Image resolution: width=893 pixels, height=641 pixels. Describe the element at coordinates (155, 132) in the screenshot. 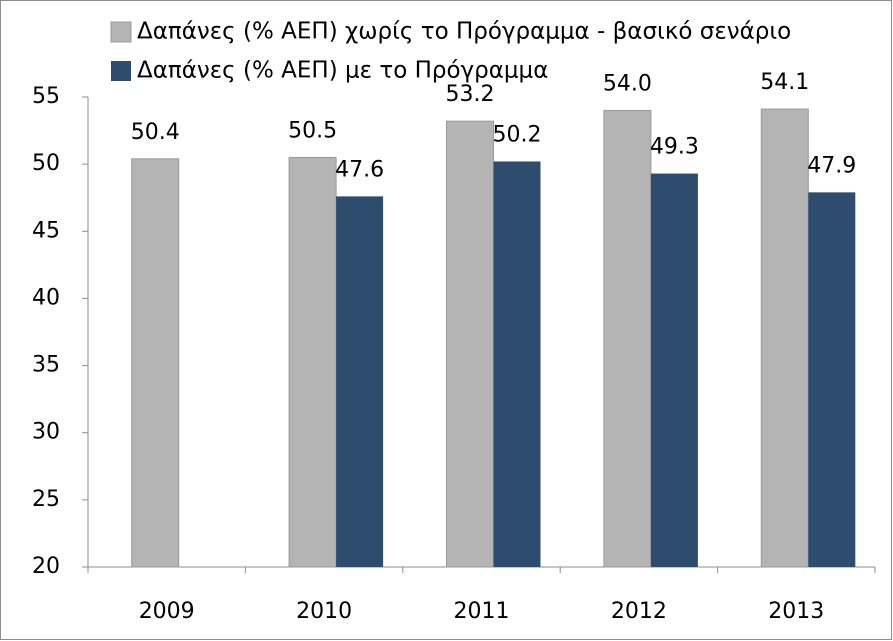

I see `data-label: 50.4` at that location.